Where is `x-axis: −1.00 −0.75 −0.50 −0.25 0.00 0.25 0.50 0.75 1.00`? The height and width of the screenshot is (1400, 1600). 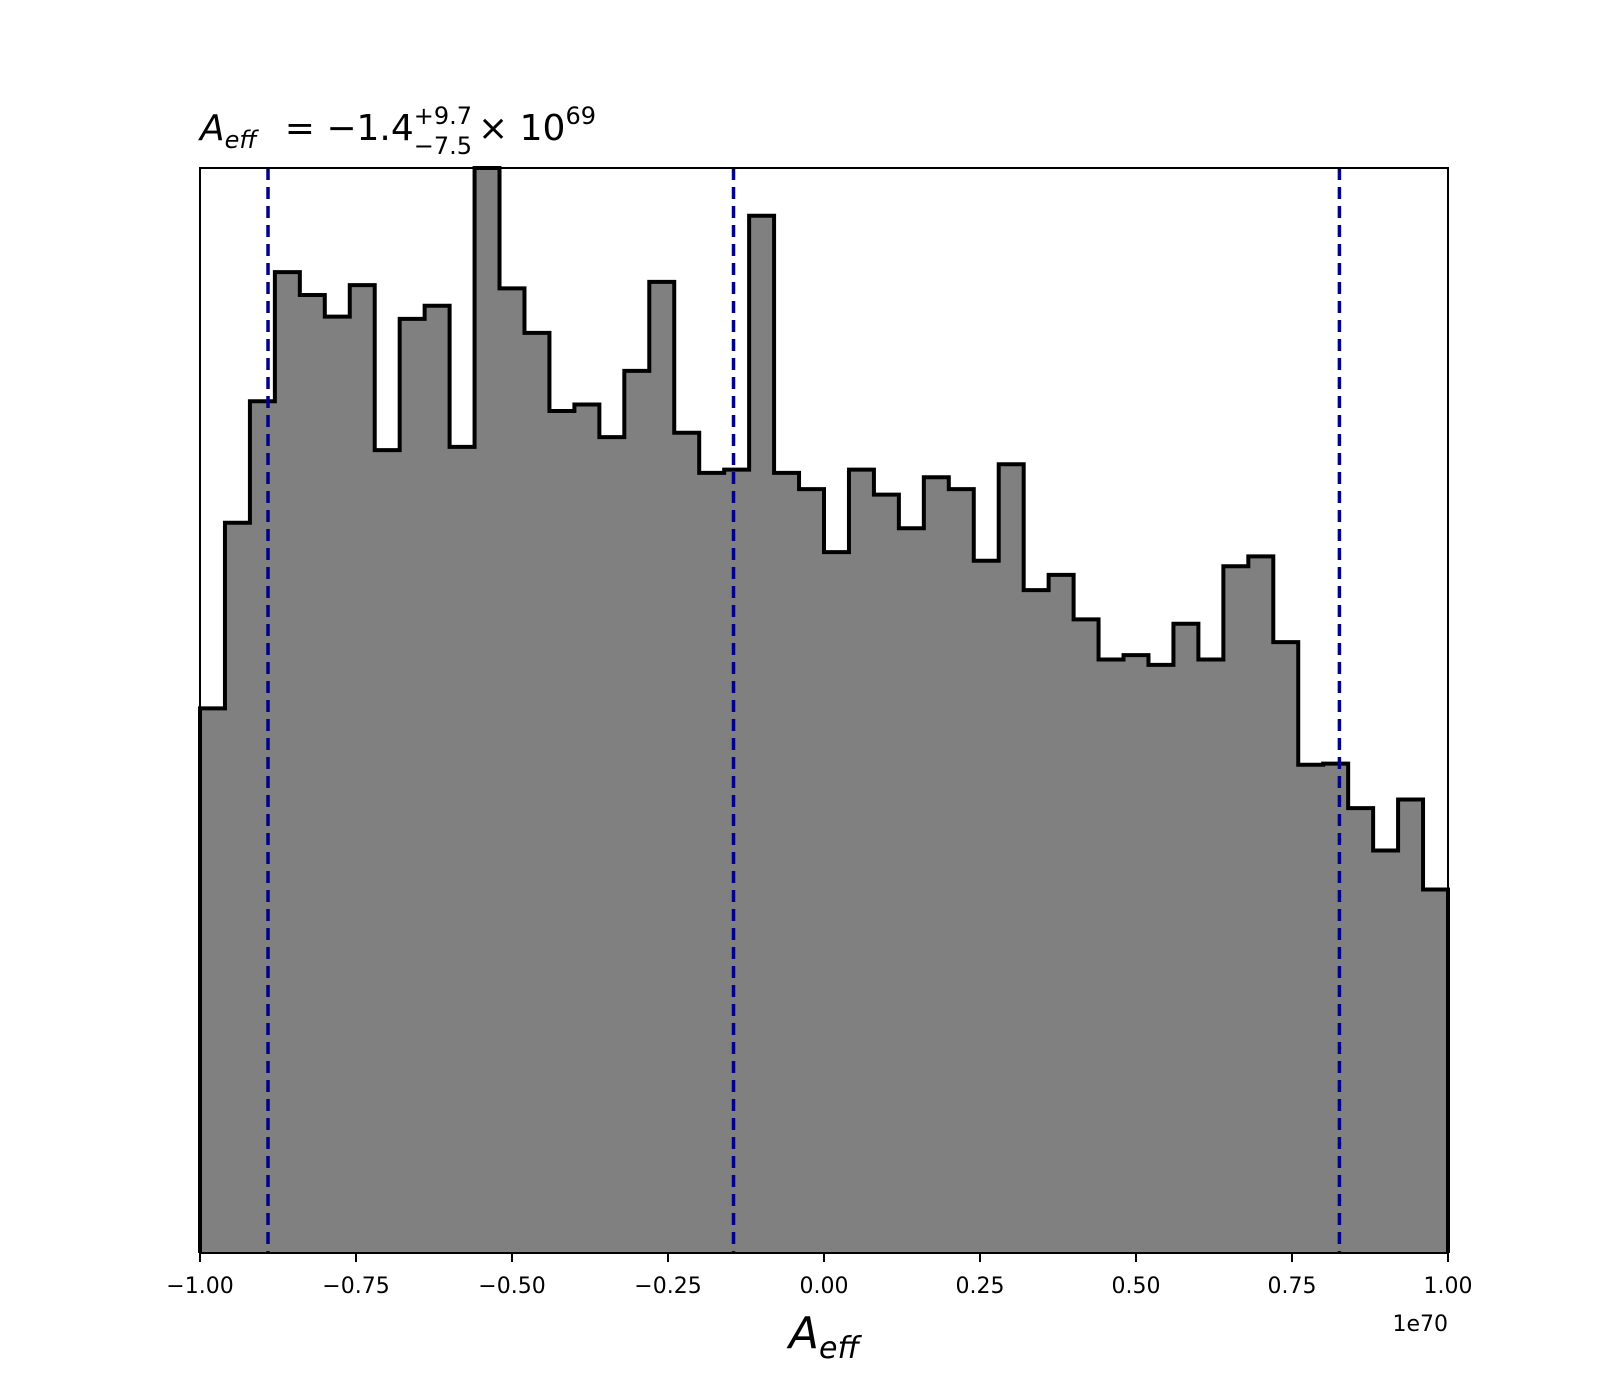 x-axis: −1.00 −0.75 −0.50 −0.25 0.00 0.25 0.50 0.75 1.00 is located at coordinates (819, 1276).